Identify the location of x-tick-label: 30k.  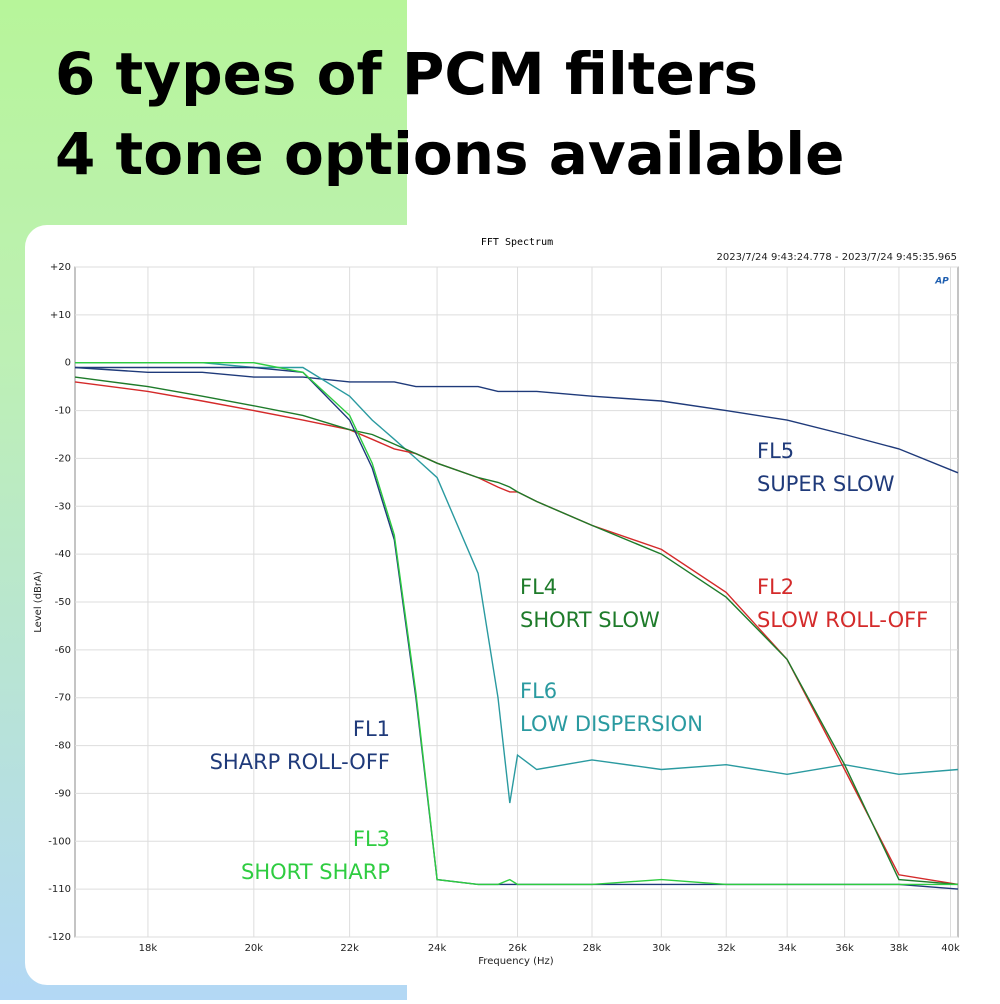
(661, 948).